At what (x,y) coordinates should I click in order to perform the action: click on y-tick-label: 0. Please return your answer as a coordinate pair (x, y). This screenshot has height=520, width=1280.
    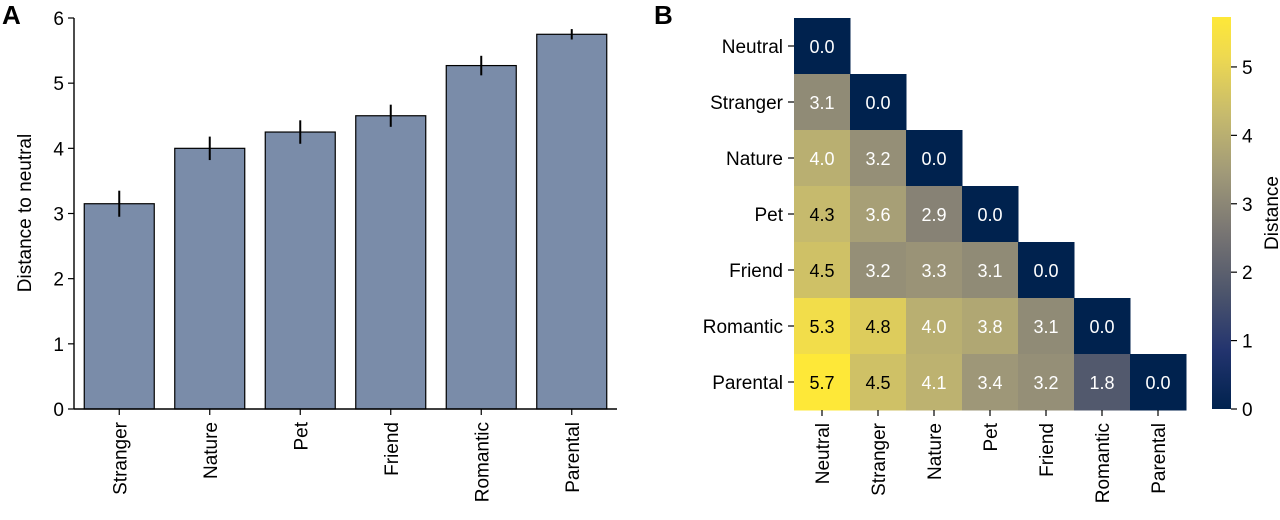
    Looking at the image, I should click on (58, 410).